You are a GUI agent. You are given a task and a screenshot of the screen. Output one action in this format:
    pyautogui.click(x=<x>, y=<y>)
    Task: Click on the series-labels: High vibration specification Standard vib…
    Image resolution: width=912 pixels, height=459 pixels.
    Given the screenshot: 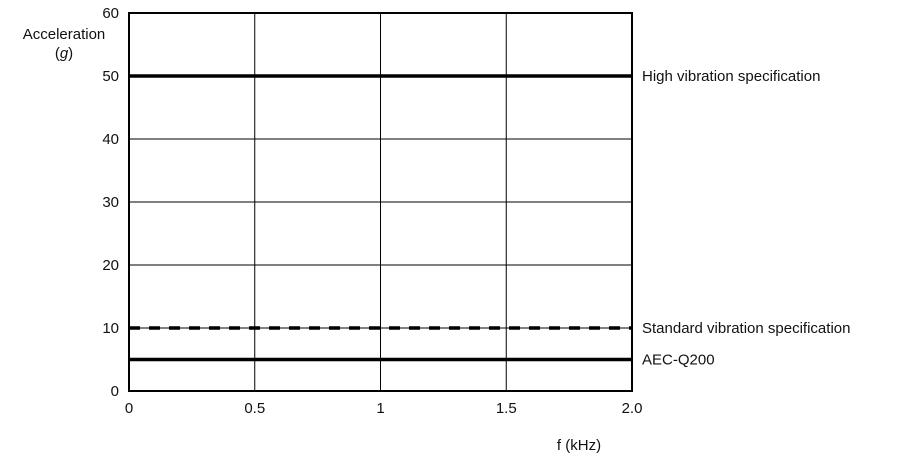 What is the action you would take?
    pyautogui.click(x=746, y=218)
    